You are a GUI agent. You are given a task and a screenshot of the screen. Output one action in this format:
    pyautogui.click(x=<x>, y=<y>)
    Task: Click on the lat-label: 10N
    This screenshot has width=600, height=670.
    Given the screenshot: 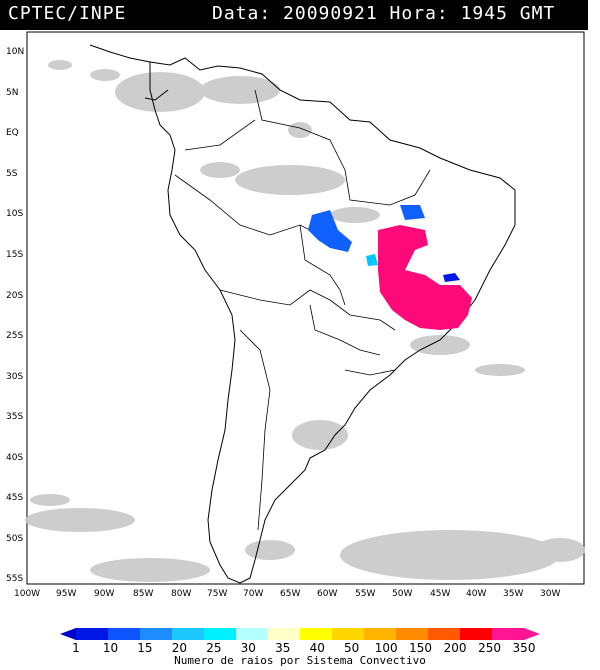 What is the action you would take?
    pyautogui.click(x=15, y=52)
    